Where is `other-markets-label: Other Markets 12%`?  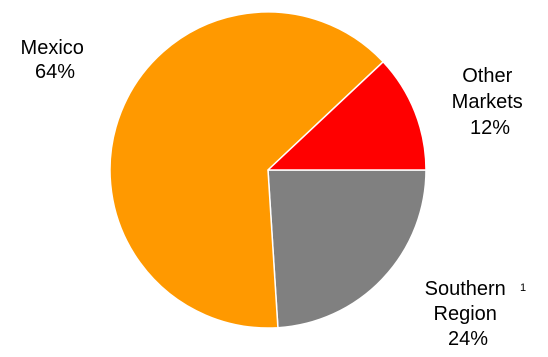 other-markets-label: Other Markets 12% is located at coordinates (490, 102).